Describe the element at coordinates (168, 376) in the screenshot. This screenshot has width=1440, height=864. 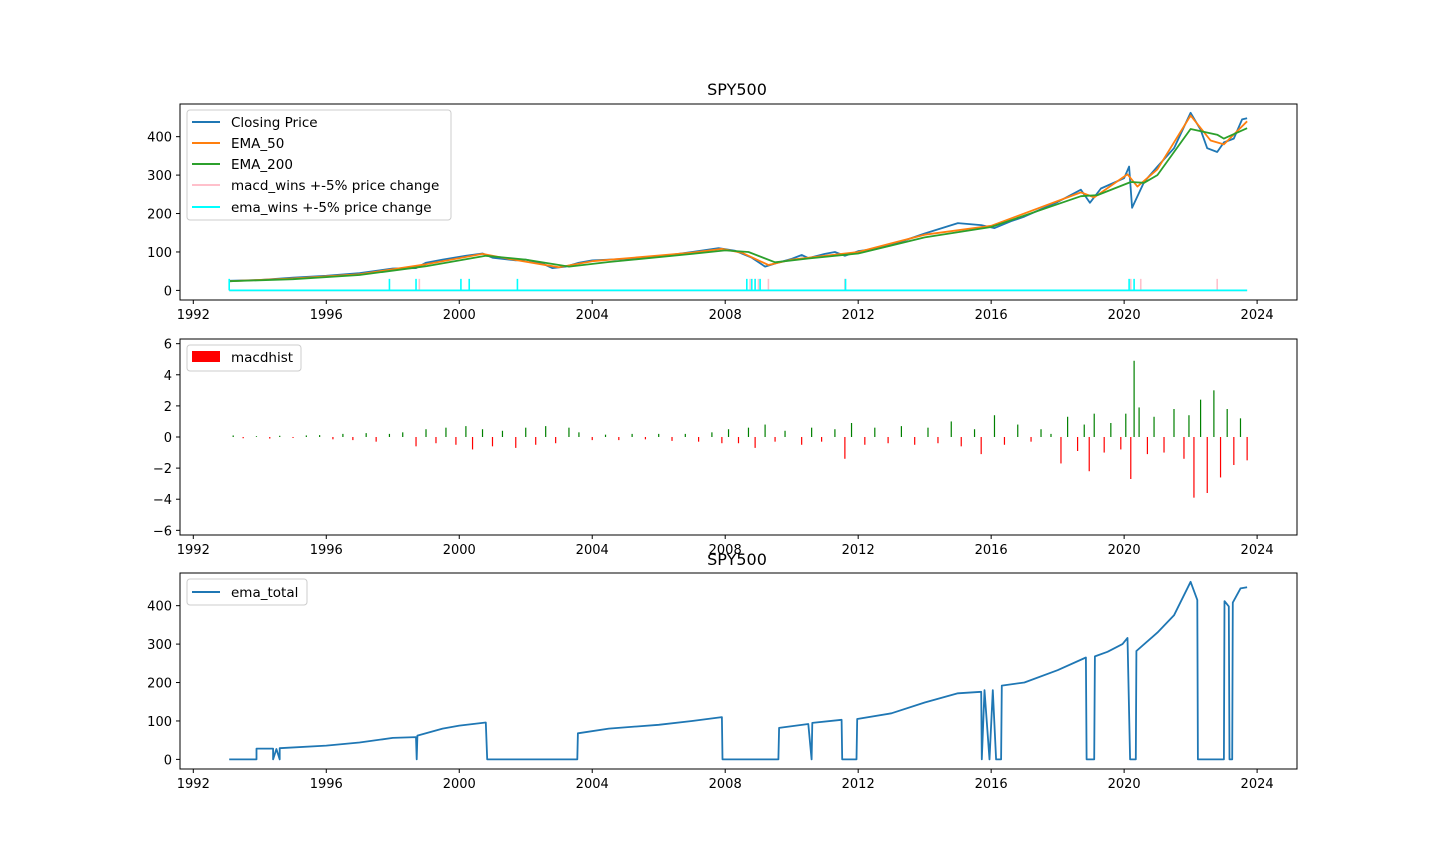
I see `y-tick-label: 4` at that location.